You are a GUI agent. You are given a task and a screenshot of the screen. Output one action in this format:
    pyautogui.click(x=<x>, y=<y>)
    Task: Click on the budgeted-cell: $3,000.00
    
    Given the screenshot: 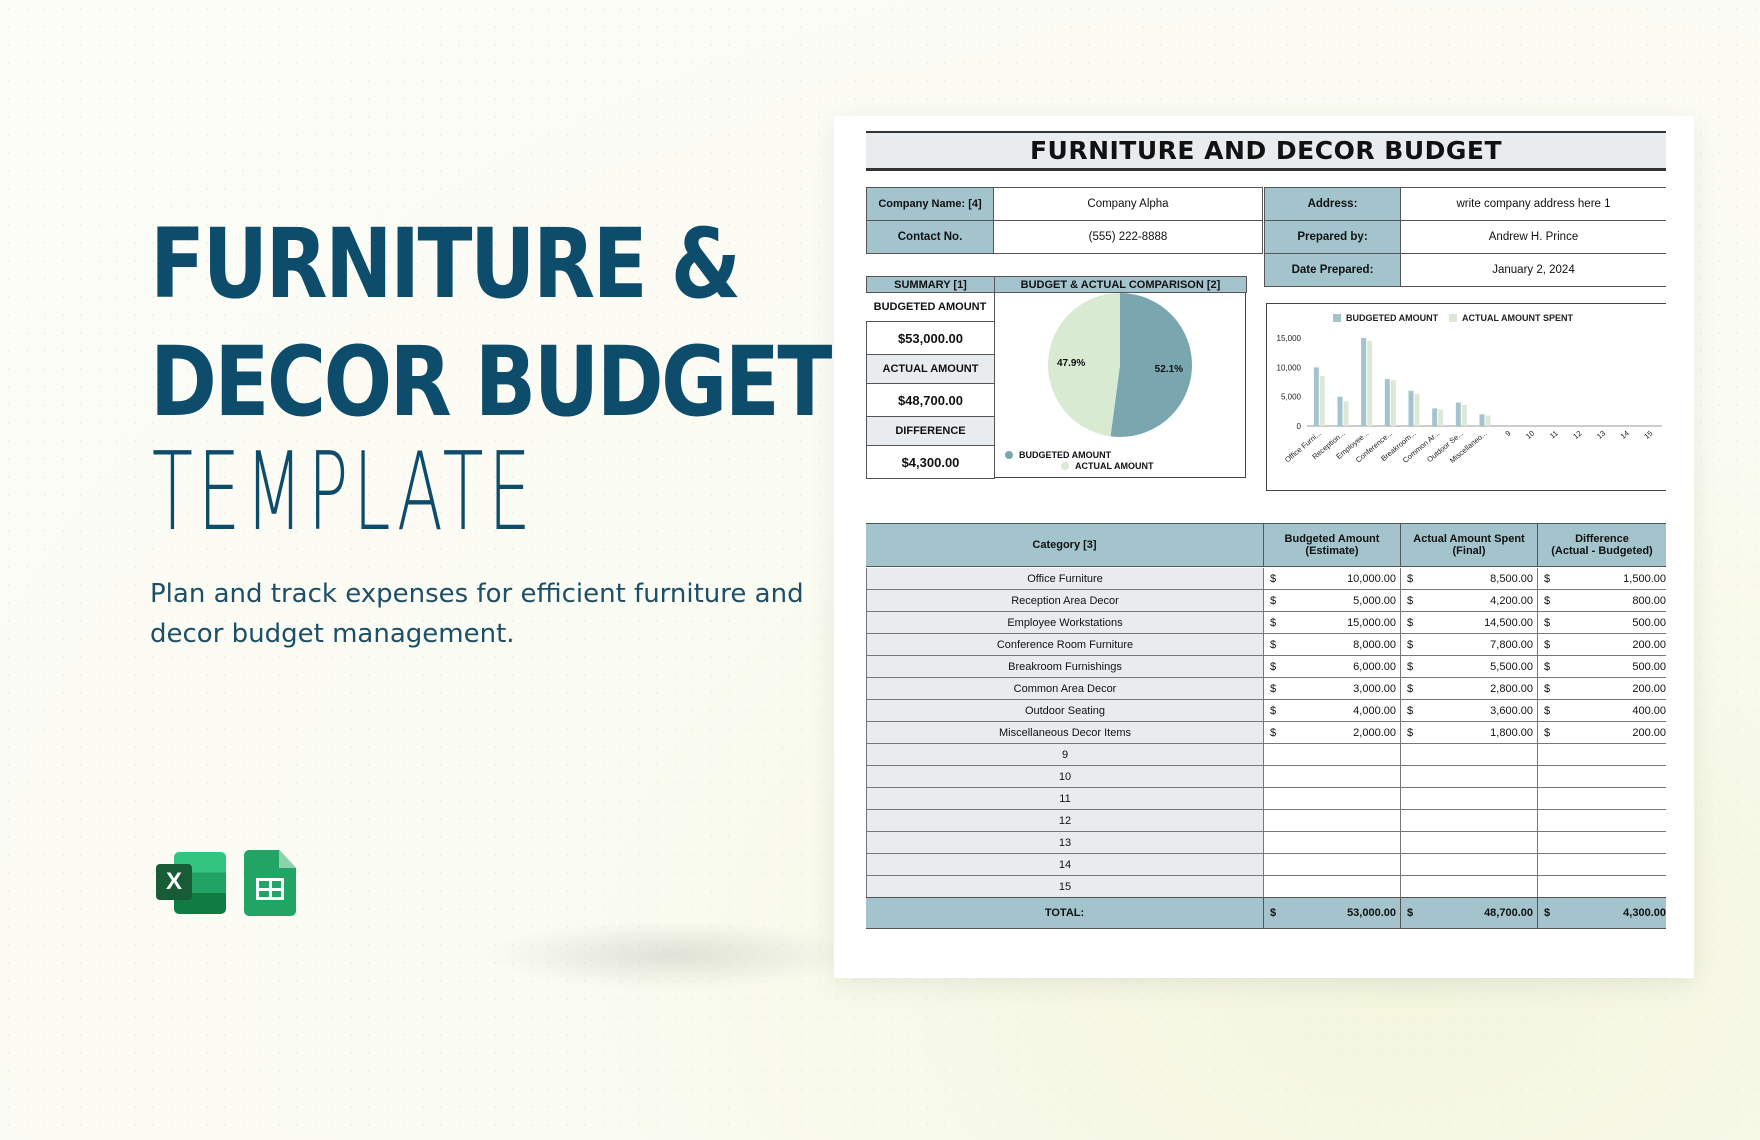 What is the action you would take?
    pyautogui.click(x=1332, y=688)
    